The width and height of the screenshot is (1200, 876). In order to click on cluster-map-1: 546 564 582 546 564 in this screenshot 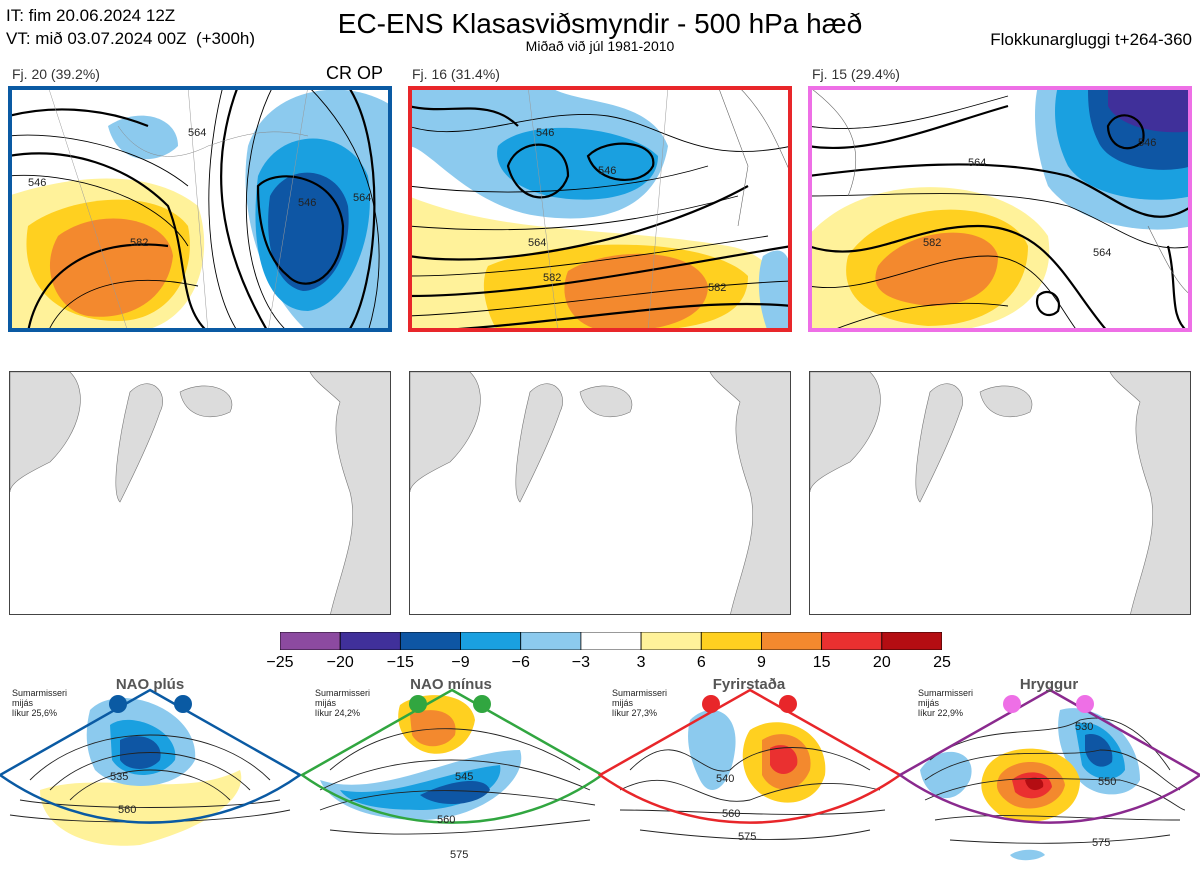, I will do `click(200, 209)`.